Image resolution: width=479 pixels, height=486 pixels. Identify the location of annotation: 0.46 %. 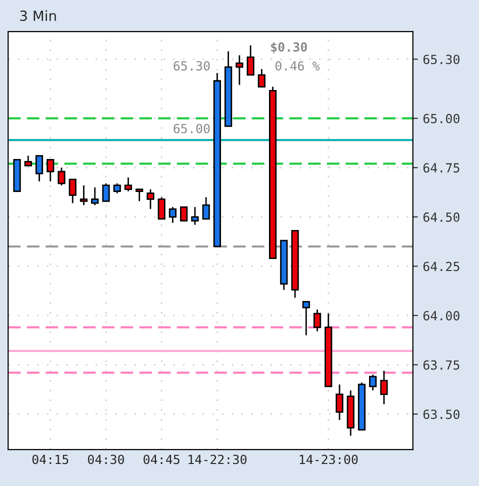
(297, 66).